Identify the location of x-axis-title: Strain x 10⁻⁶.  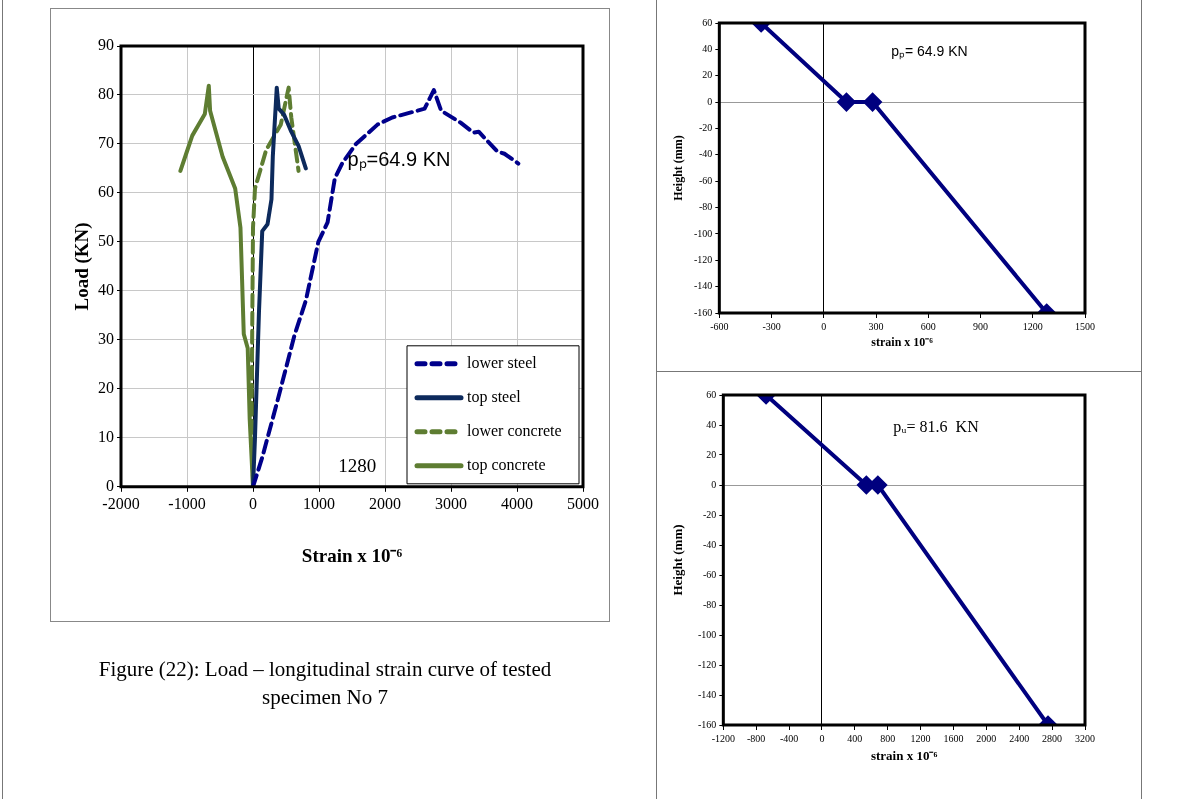
(352, 555).